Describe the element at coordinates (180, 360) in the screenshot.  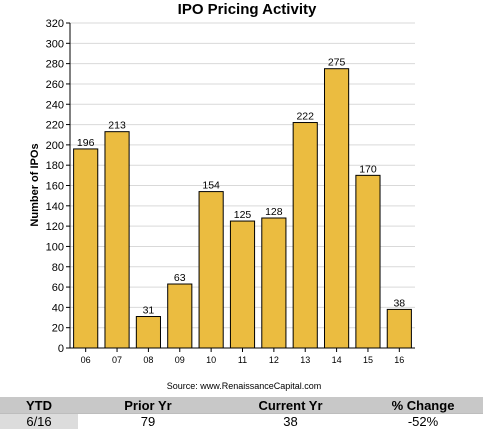
I see `x-tick-label: 09` at that location.